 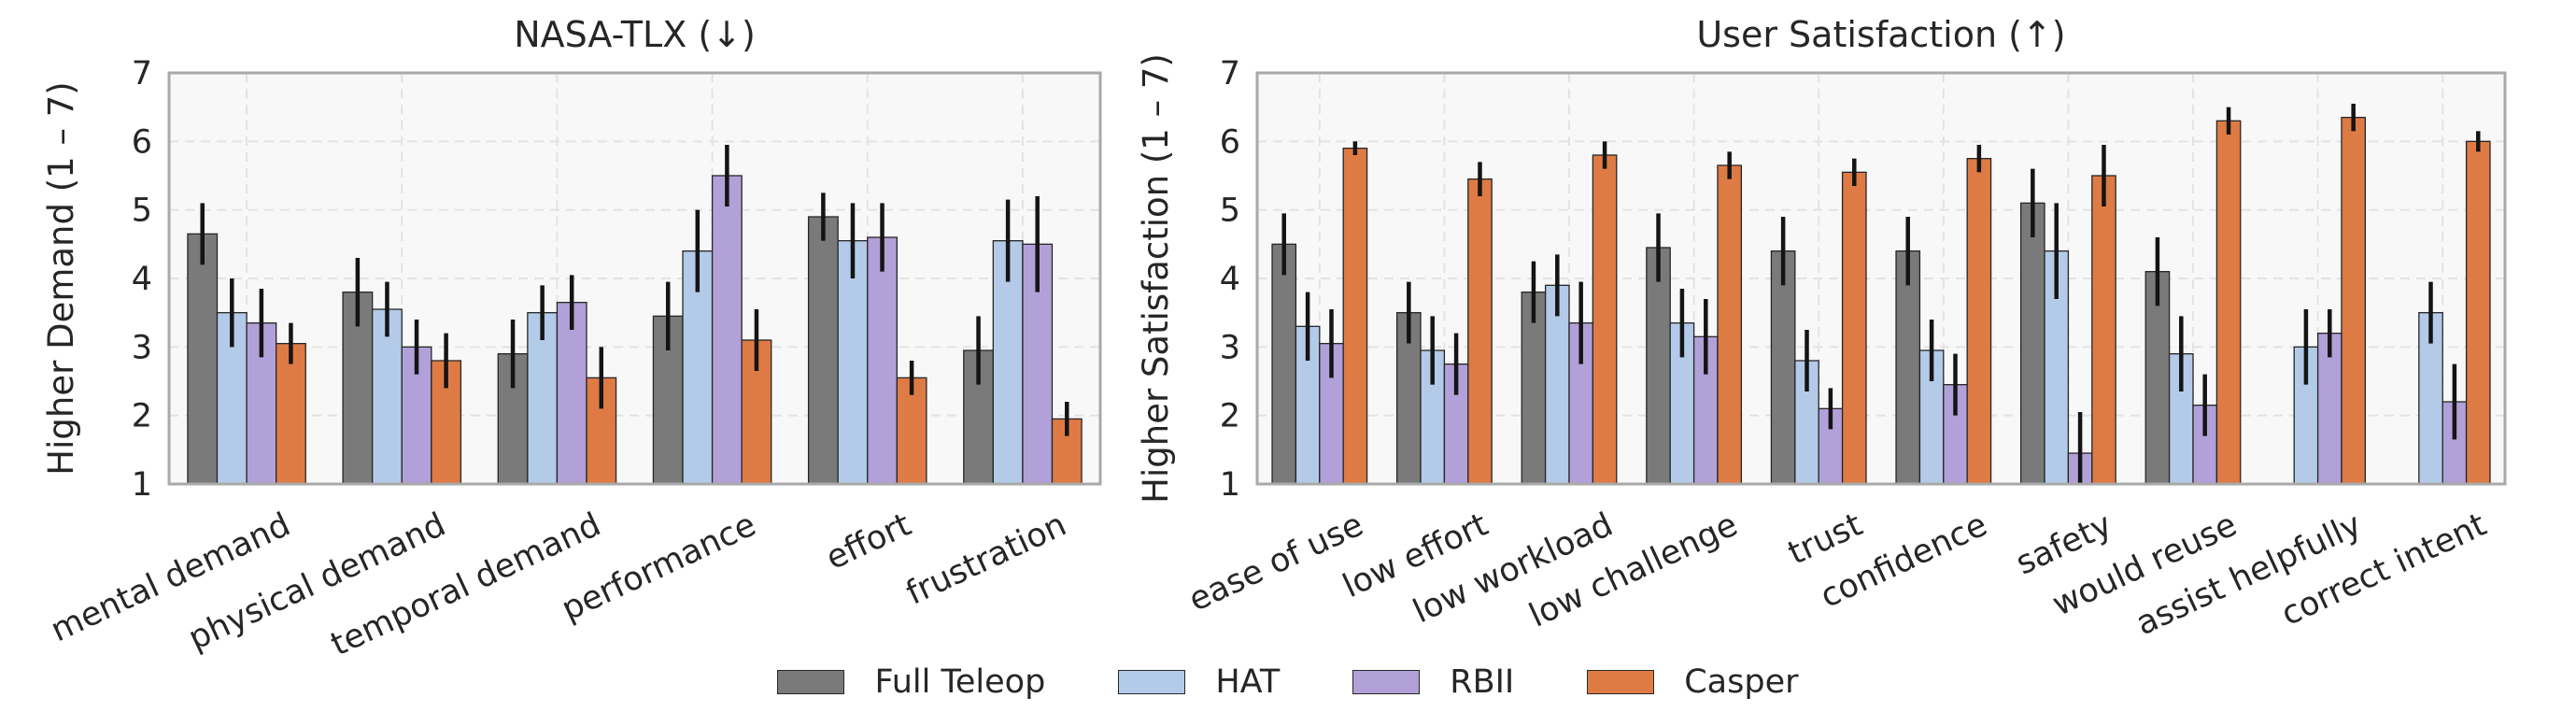 I want to click on legend-label-rbii: RBII, so click(x=1482, y=682).